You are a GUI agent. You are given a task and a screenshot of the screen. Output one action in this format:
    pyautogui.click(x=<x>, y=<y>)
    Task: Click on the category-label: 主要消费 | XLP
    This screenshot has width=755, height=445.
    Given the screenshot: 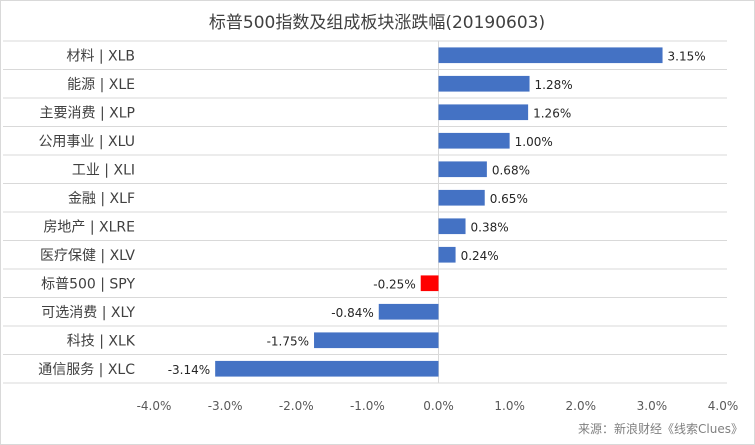 What is the action you would take?
    pyautogui.click(x=87, y=113)
    